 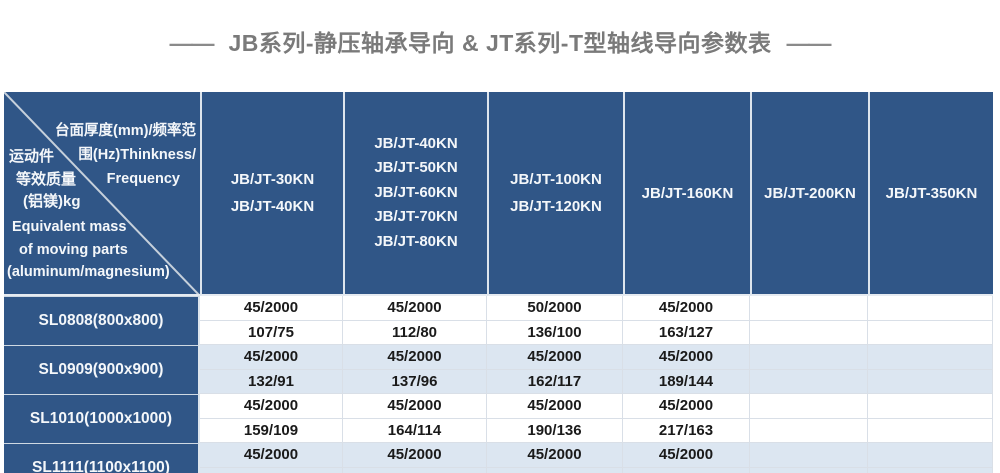 I want to click on table-cell: 189/144, so click(x=686, y=381).